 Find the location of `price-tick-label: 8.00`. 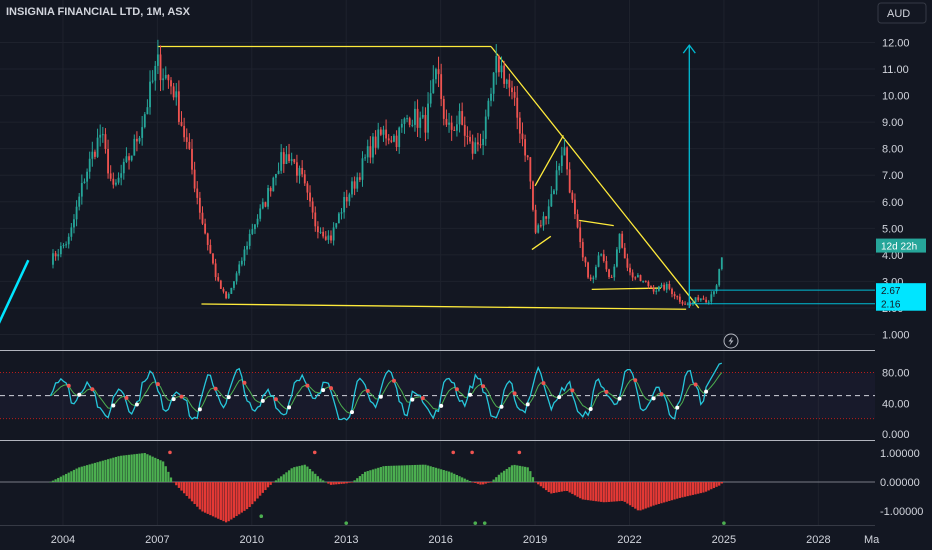

price-tick-label: 8.00 is located at coordinates (892, 150).